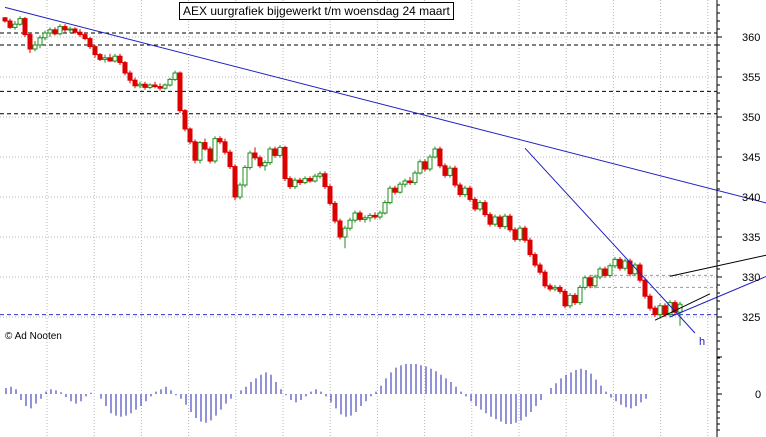  What do you see at coordinates (758, 395) in the screenshot?
I see `oscillator-tick-label: 0` at bounding box center [758, 395].